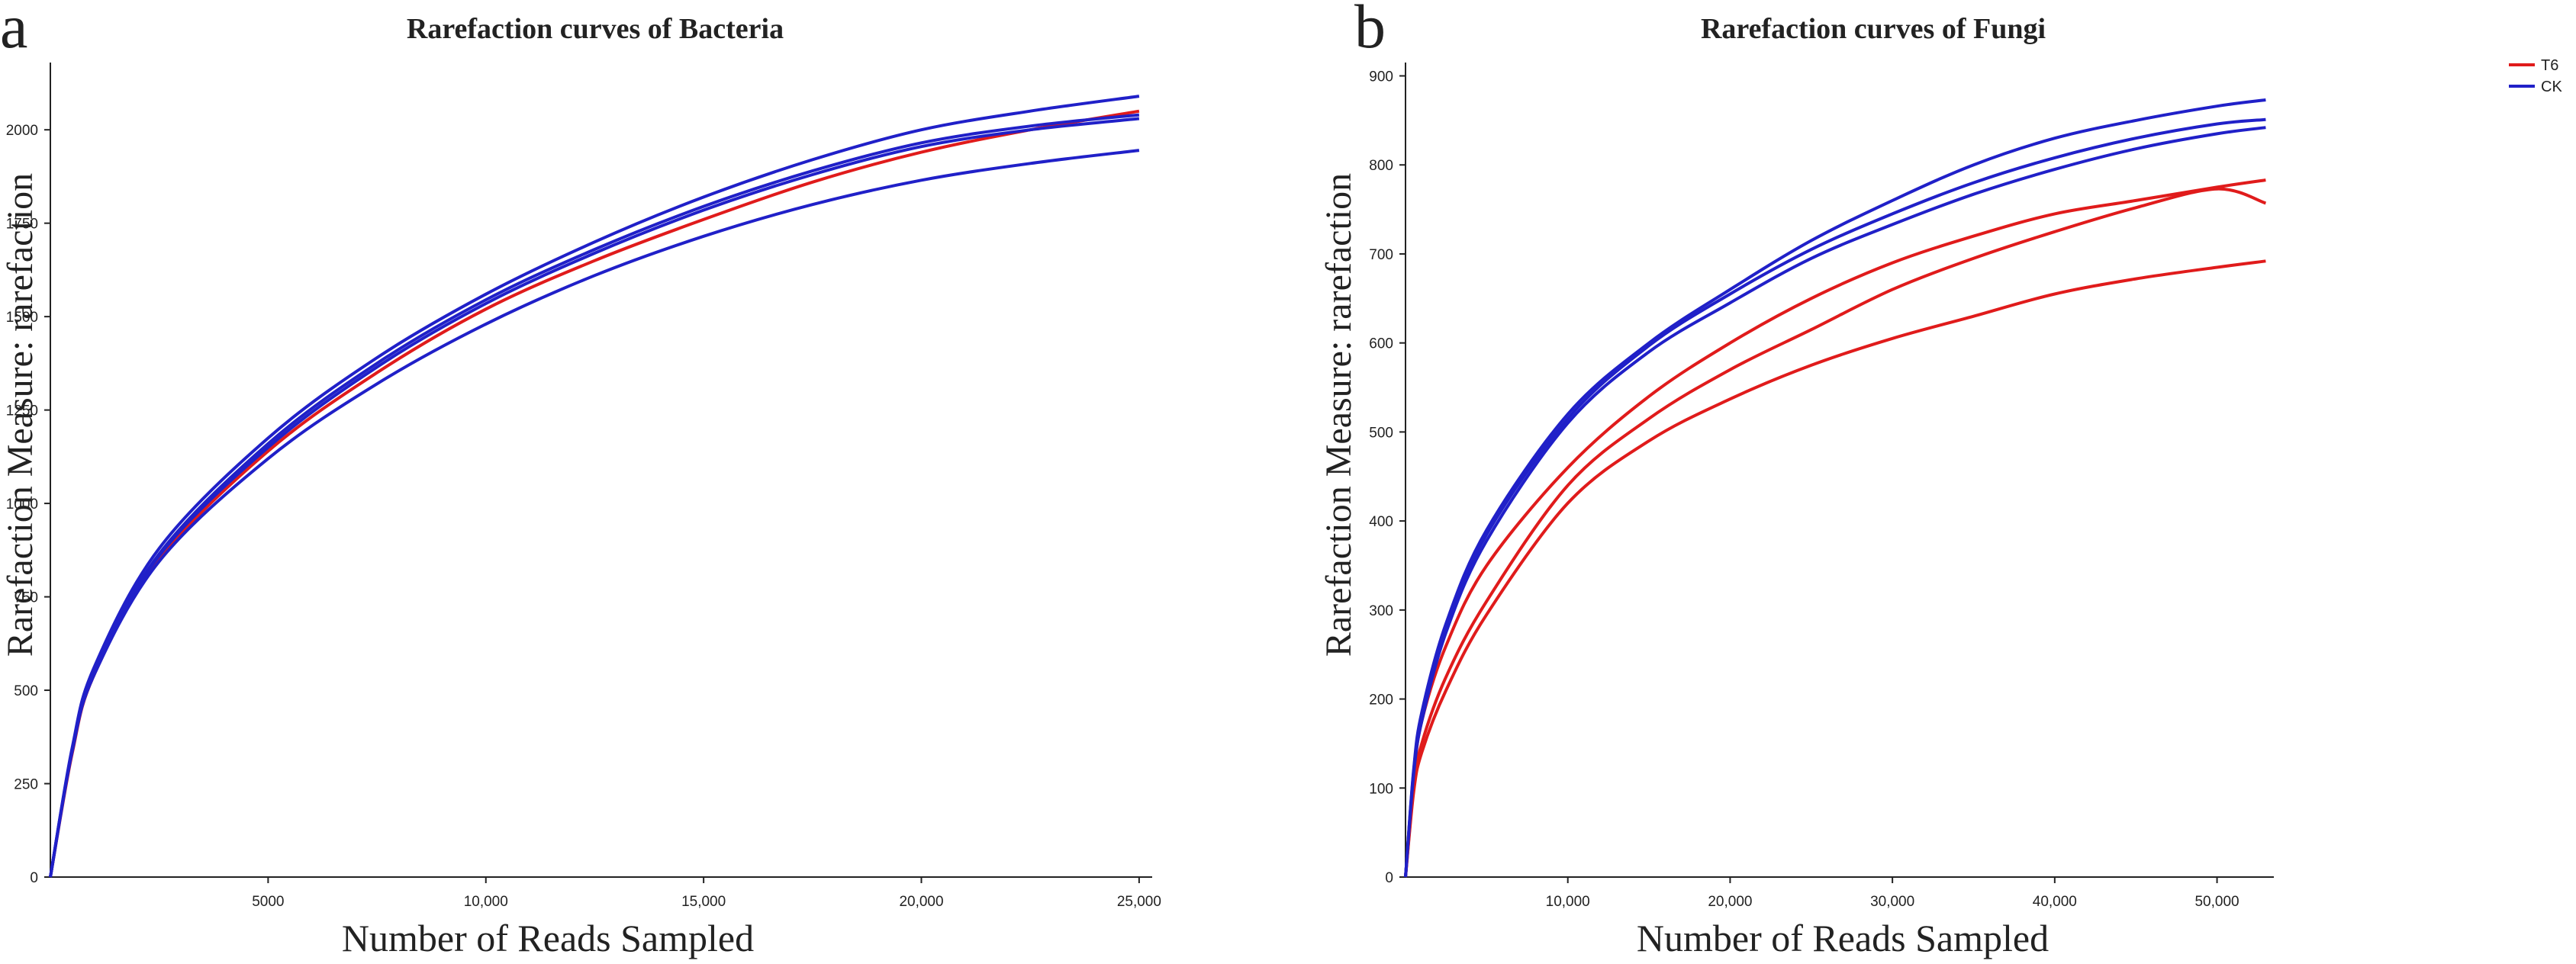 The image size is (2576, 964). What do you see at coordinates (1381, 522) in the screenshot?
I see `panel-b-y-tick-label: 400` at bounding box center [1381, 522].